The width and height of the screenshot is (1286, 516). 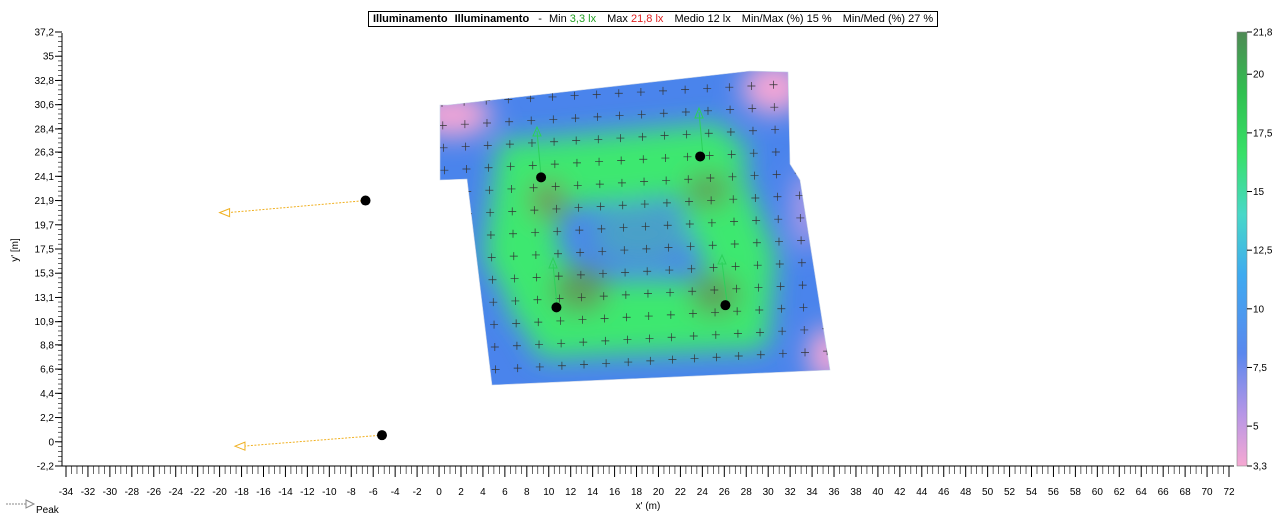 I want to click on x-tick-label: 20, so click(x=659, y=492).